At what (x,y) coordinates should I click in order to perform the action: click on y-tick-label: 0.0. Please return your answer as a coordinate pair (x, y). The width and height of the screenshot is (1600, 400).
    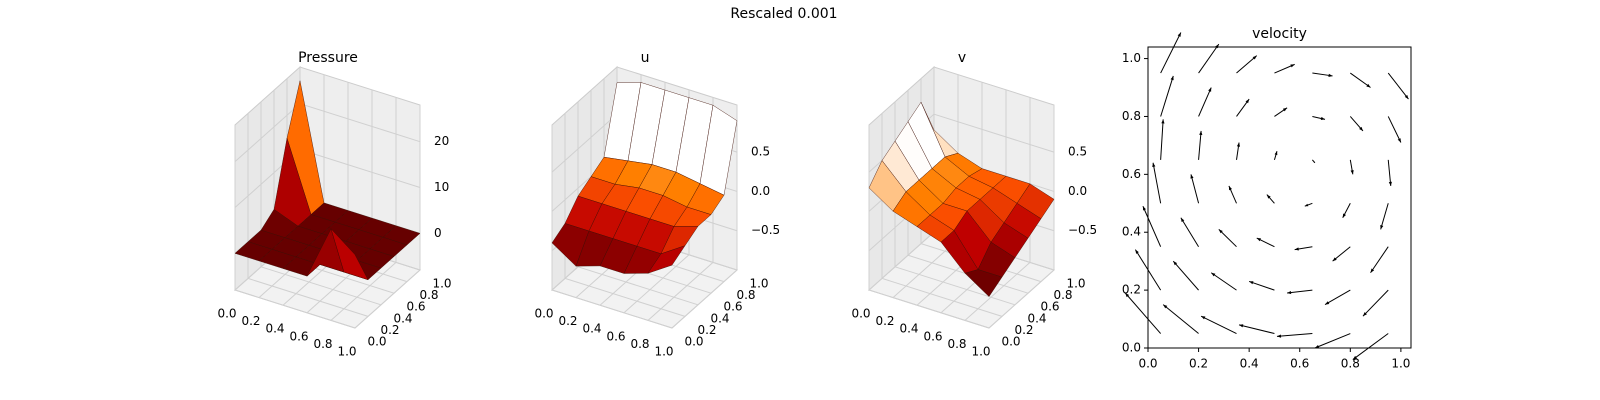
    Looking at the image, I should click on (1010, 342).